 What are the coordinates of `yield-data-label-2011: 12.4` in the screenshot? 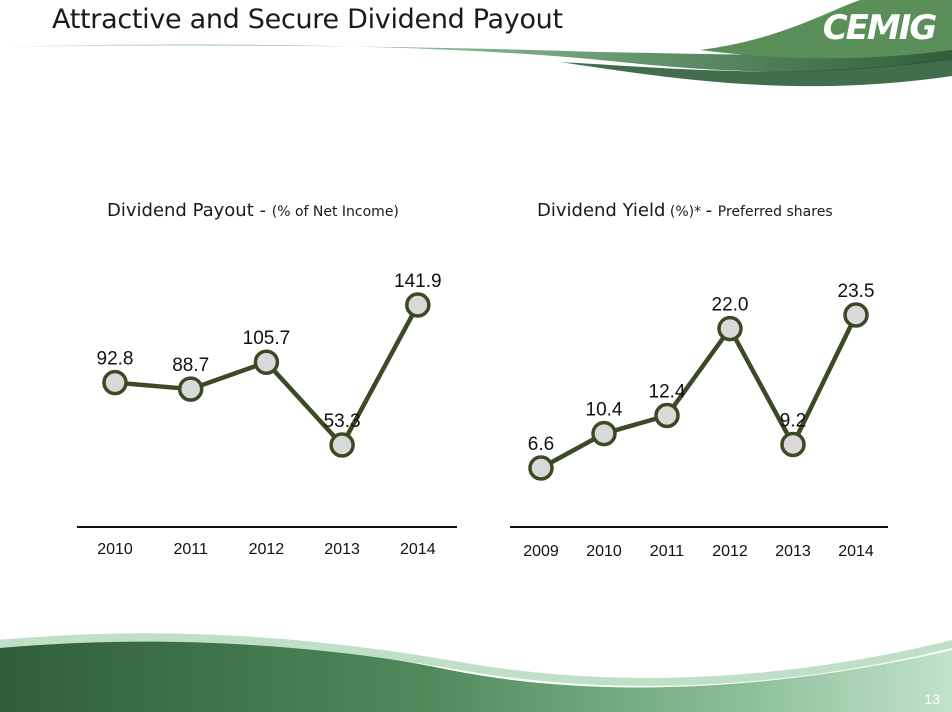 It's located at (667, 391).